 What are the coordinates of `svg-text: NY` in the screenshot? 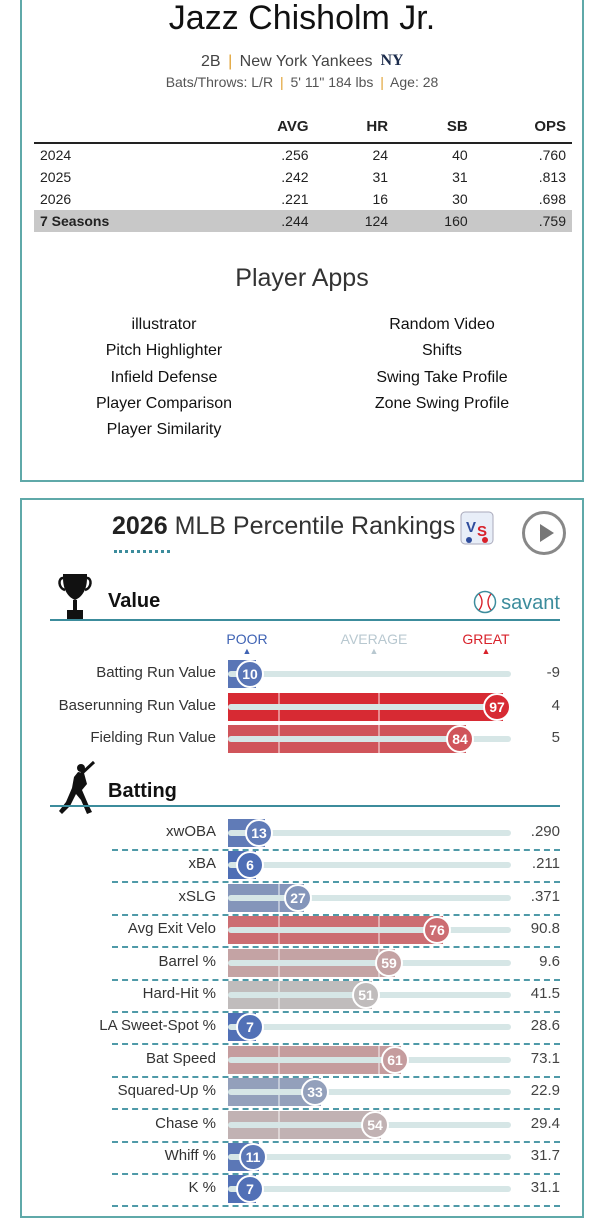 It's located at (392, 60).